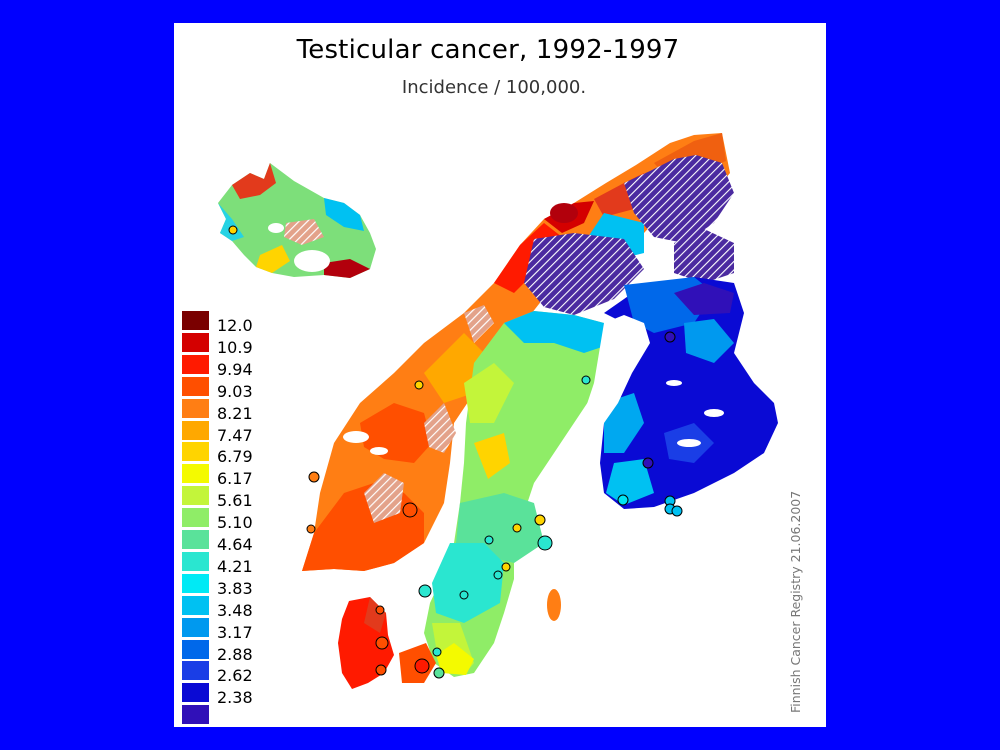  Describe the element at coordinates (689, 393) in the screenshot. I see `finland-region` at that location.